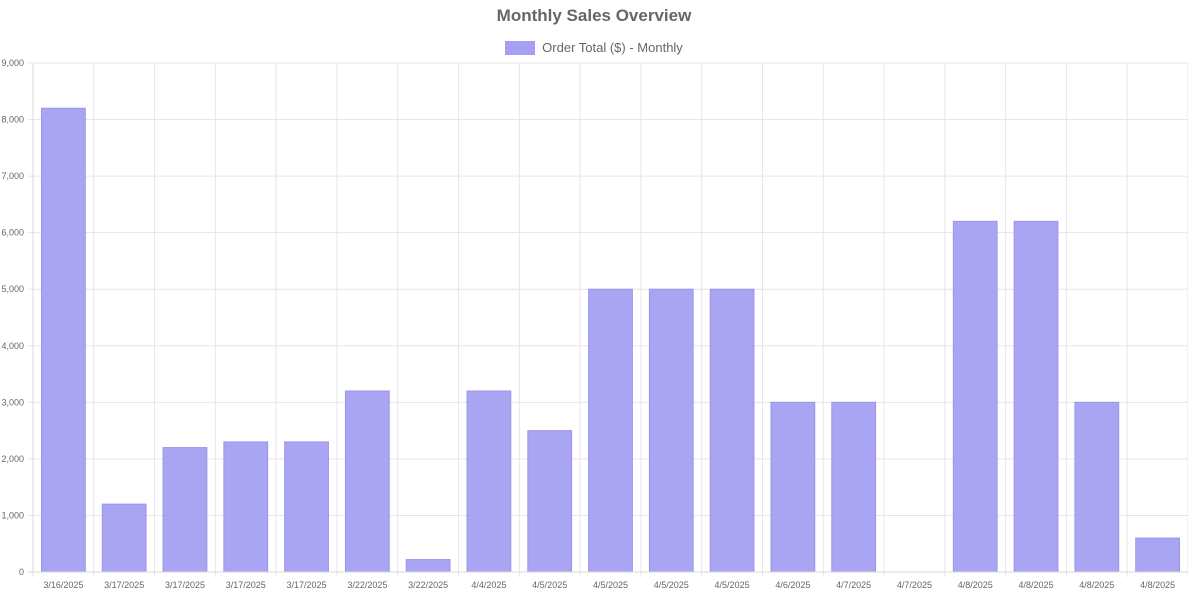 The image size is (1188, 594). What do you see at coordinates (12, 176) in the screenshot?
I see `y-tick-label: 7,000` at bounding box center [12, 176].